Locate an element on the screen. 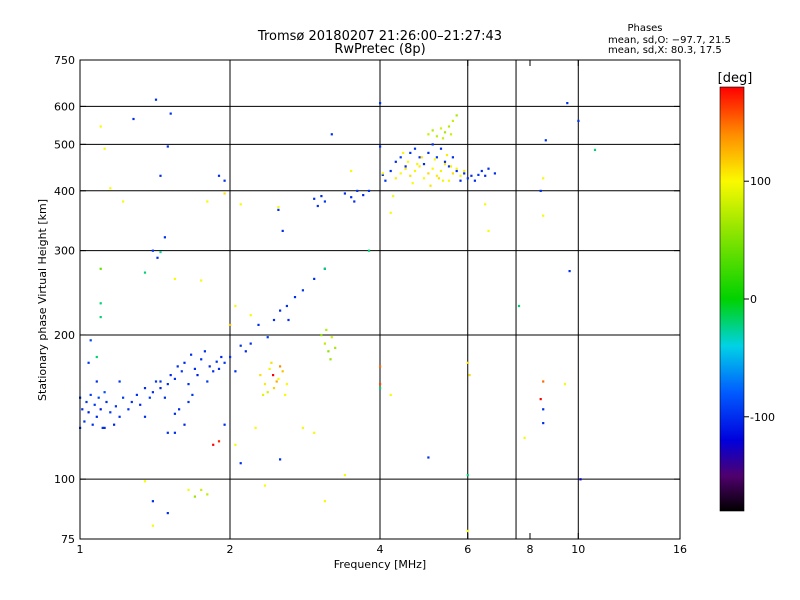 Image resolution: width=800 pixels, height=600 pixels. phases-title: Phases is located at coordinates (644, 28).